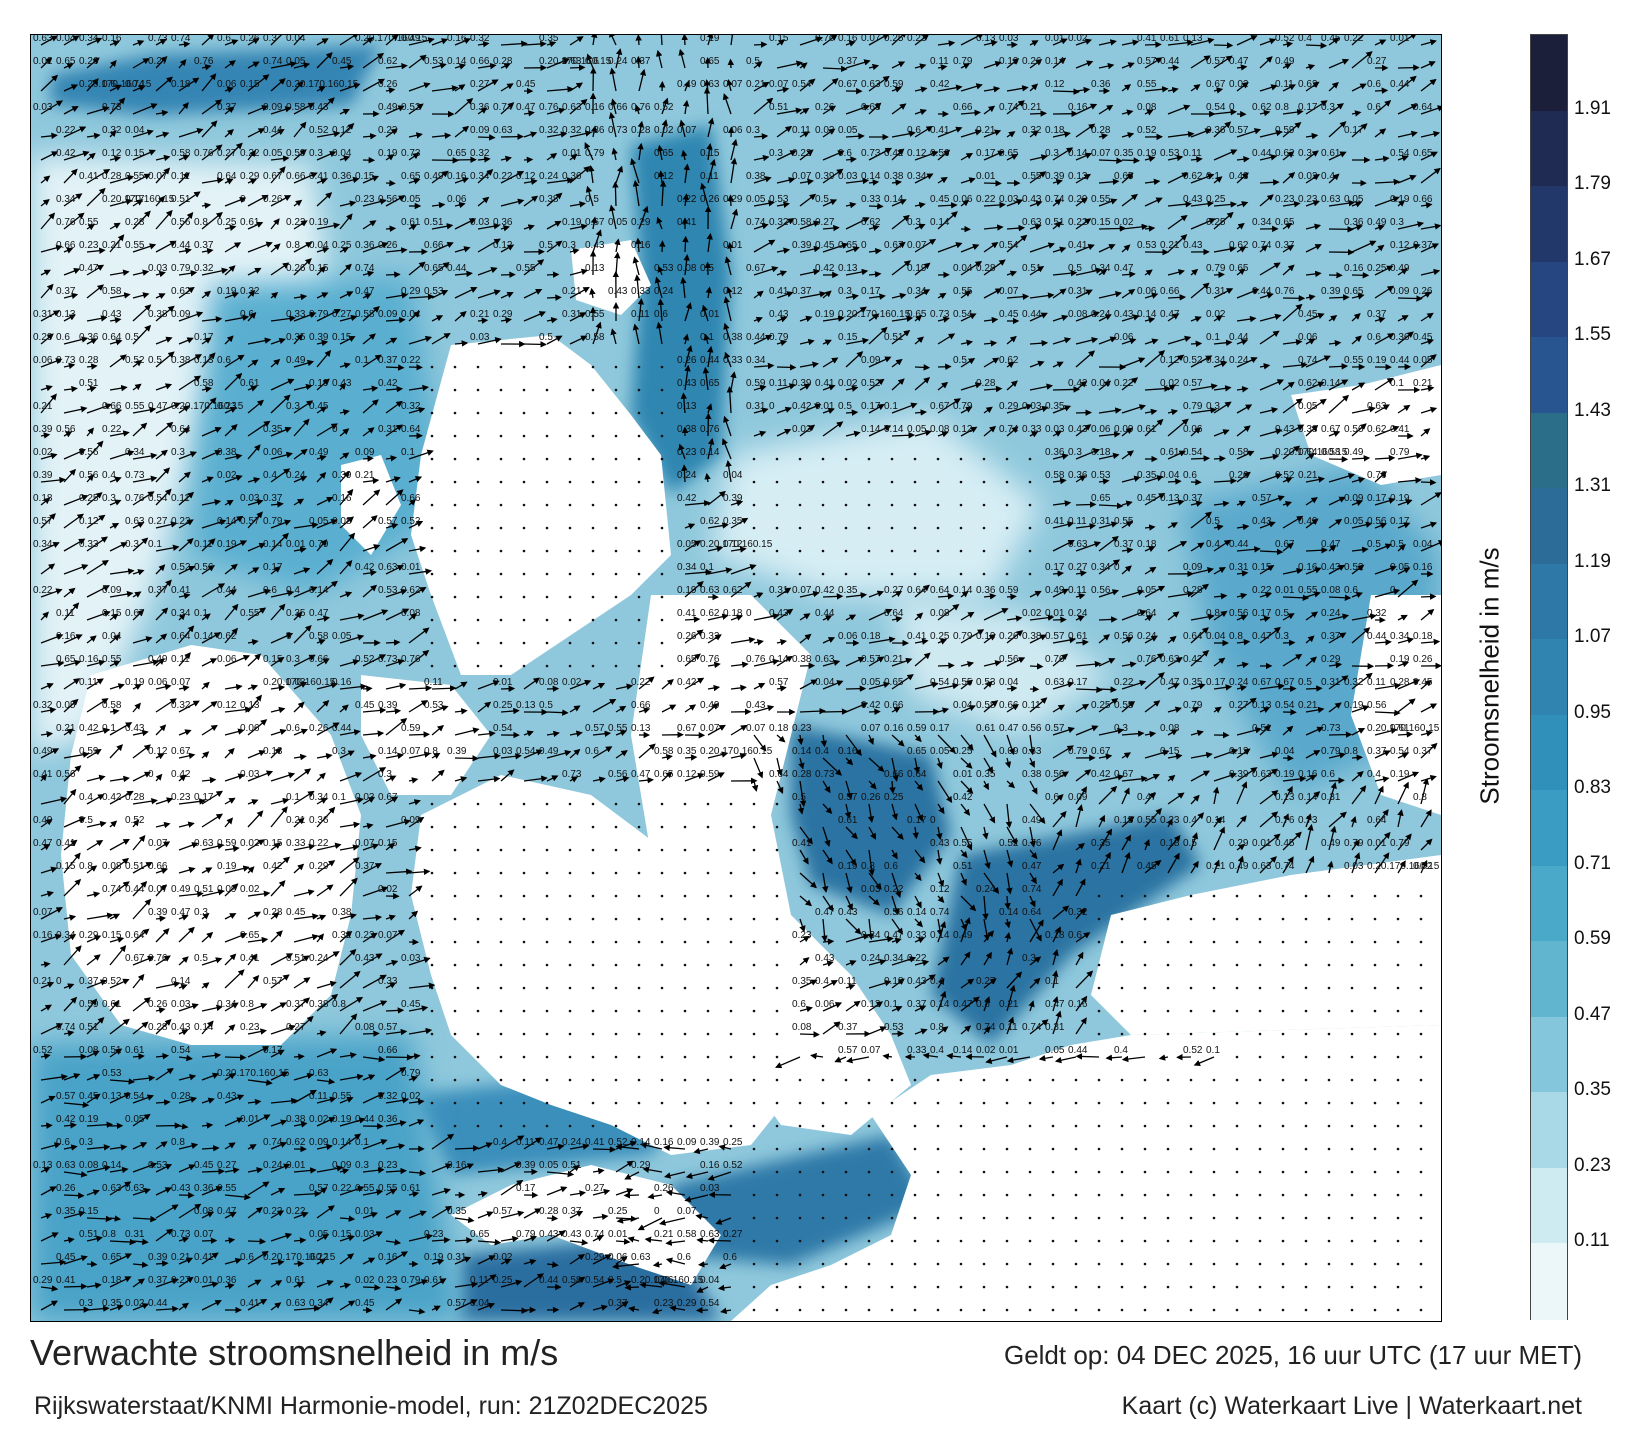 Image resolution: width=1650 pixels, height=1450 pixels. What do you see at coordinates (88, 682) in the screenshot?
I see `speed-value-label: 0.11` at bounding box center [88, 682].